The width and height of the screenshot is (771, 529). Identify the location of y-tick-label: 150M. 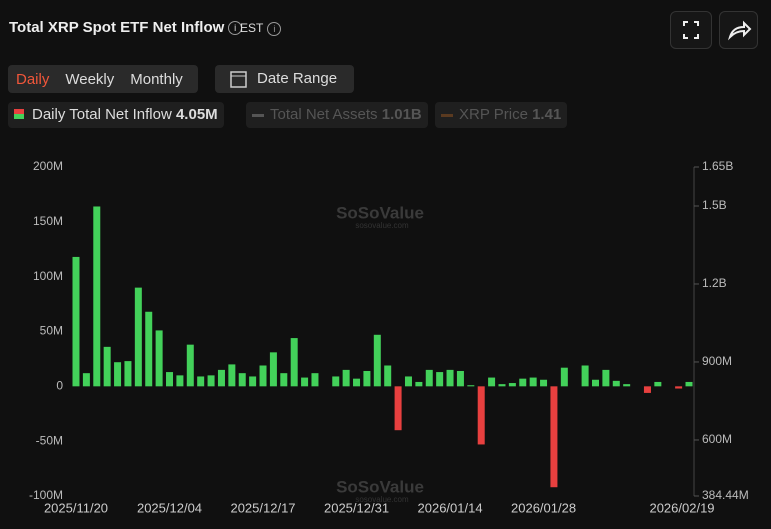
(48, 221).